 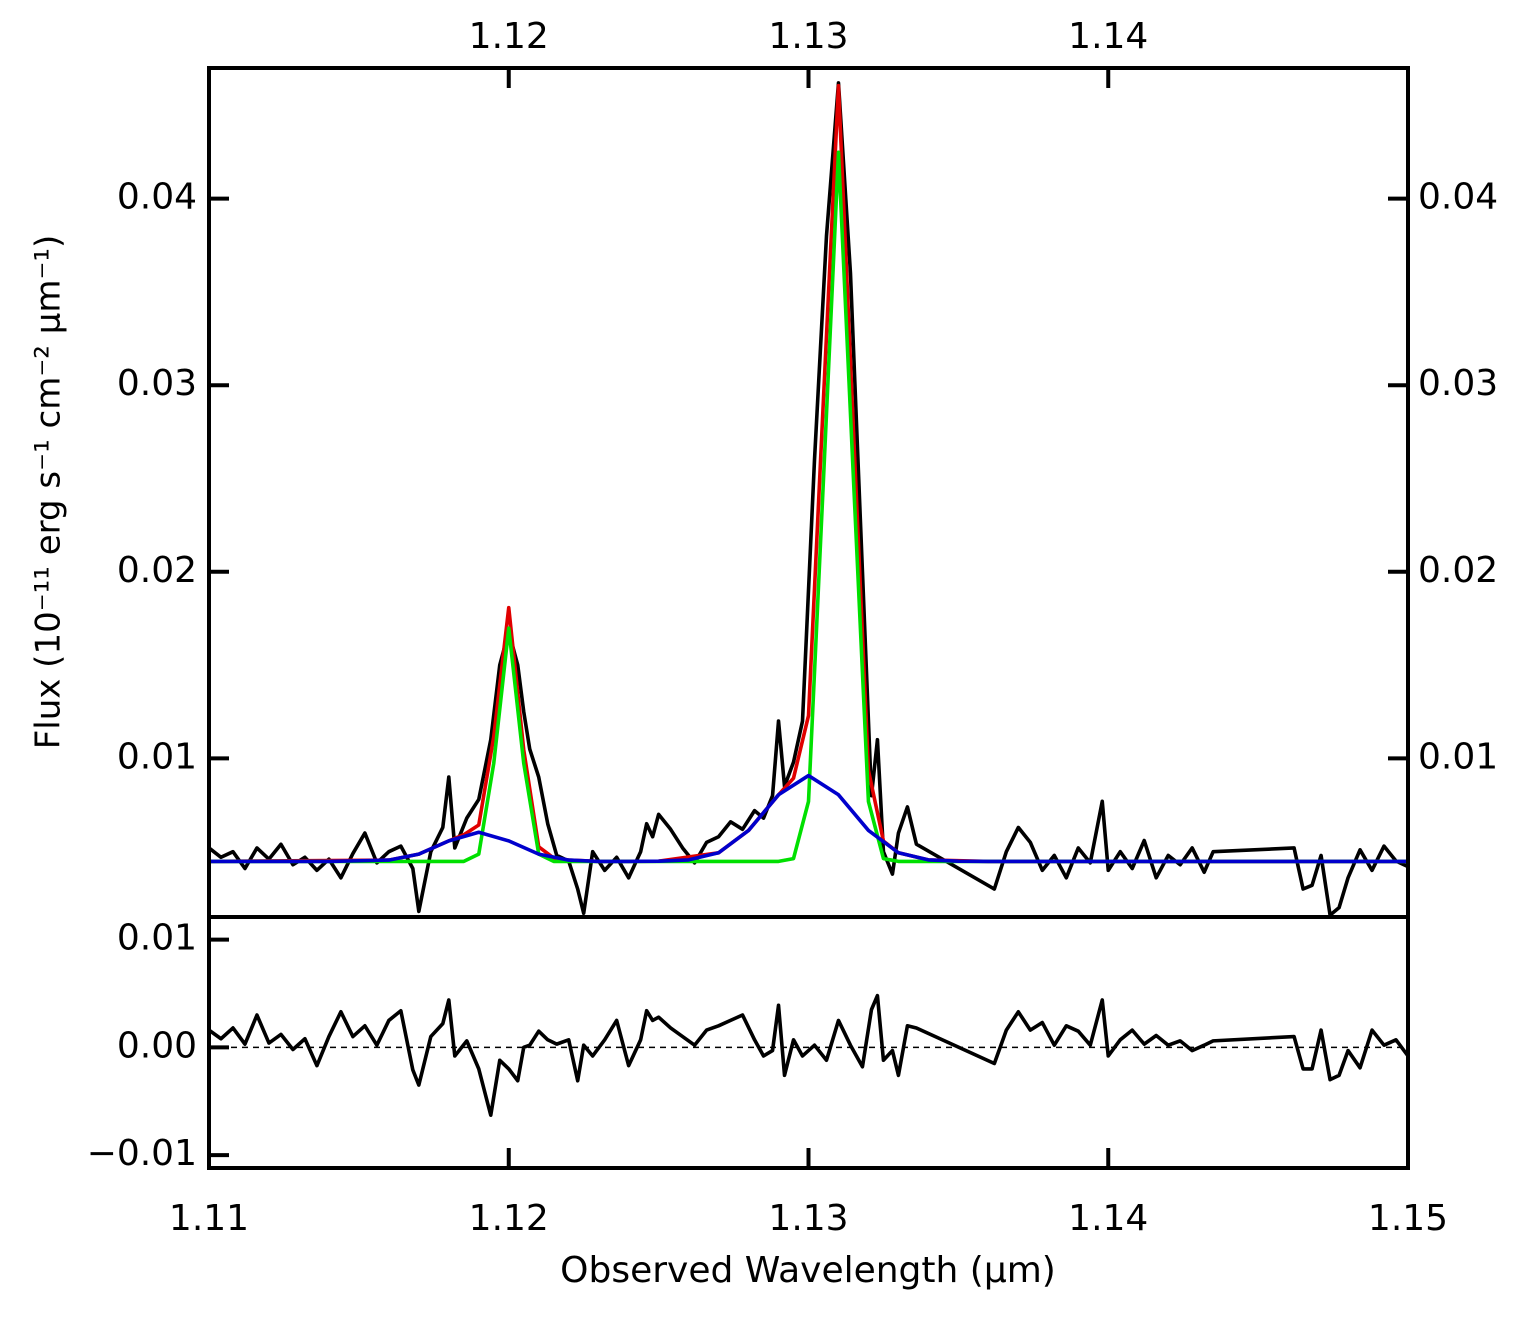 I want to click on x-tick-label: 1.12, so click(x=509, y=1218).